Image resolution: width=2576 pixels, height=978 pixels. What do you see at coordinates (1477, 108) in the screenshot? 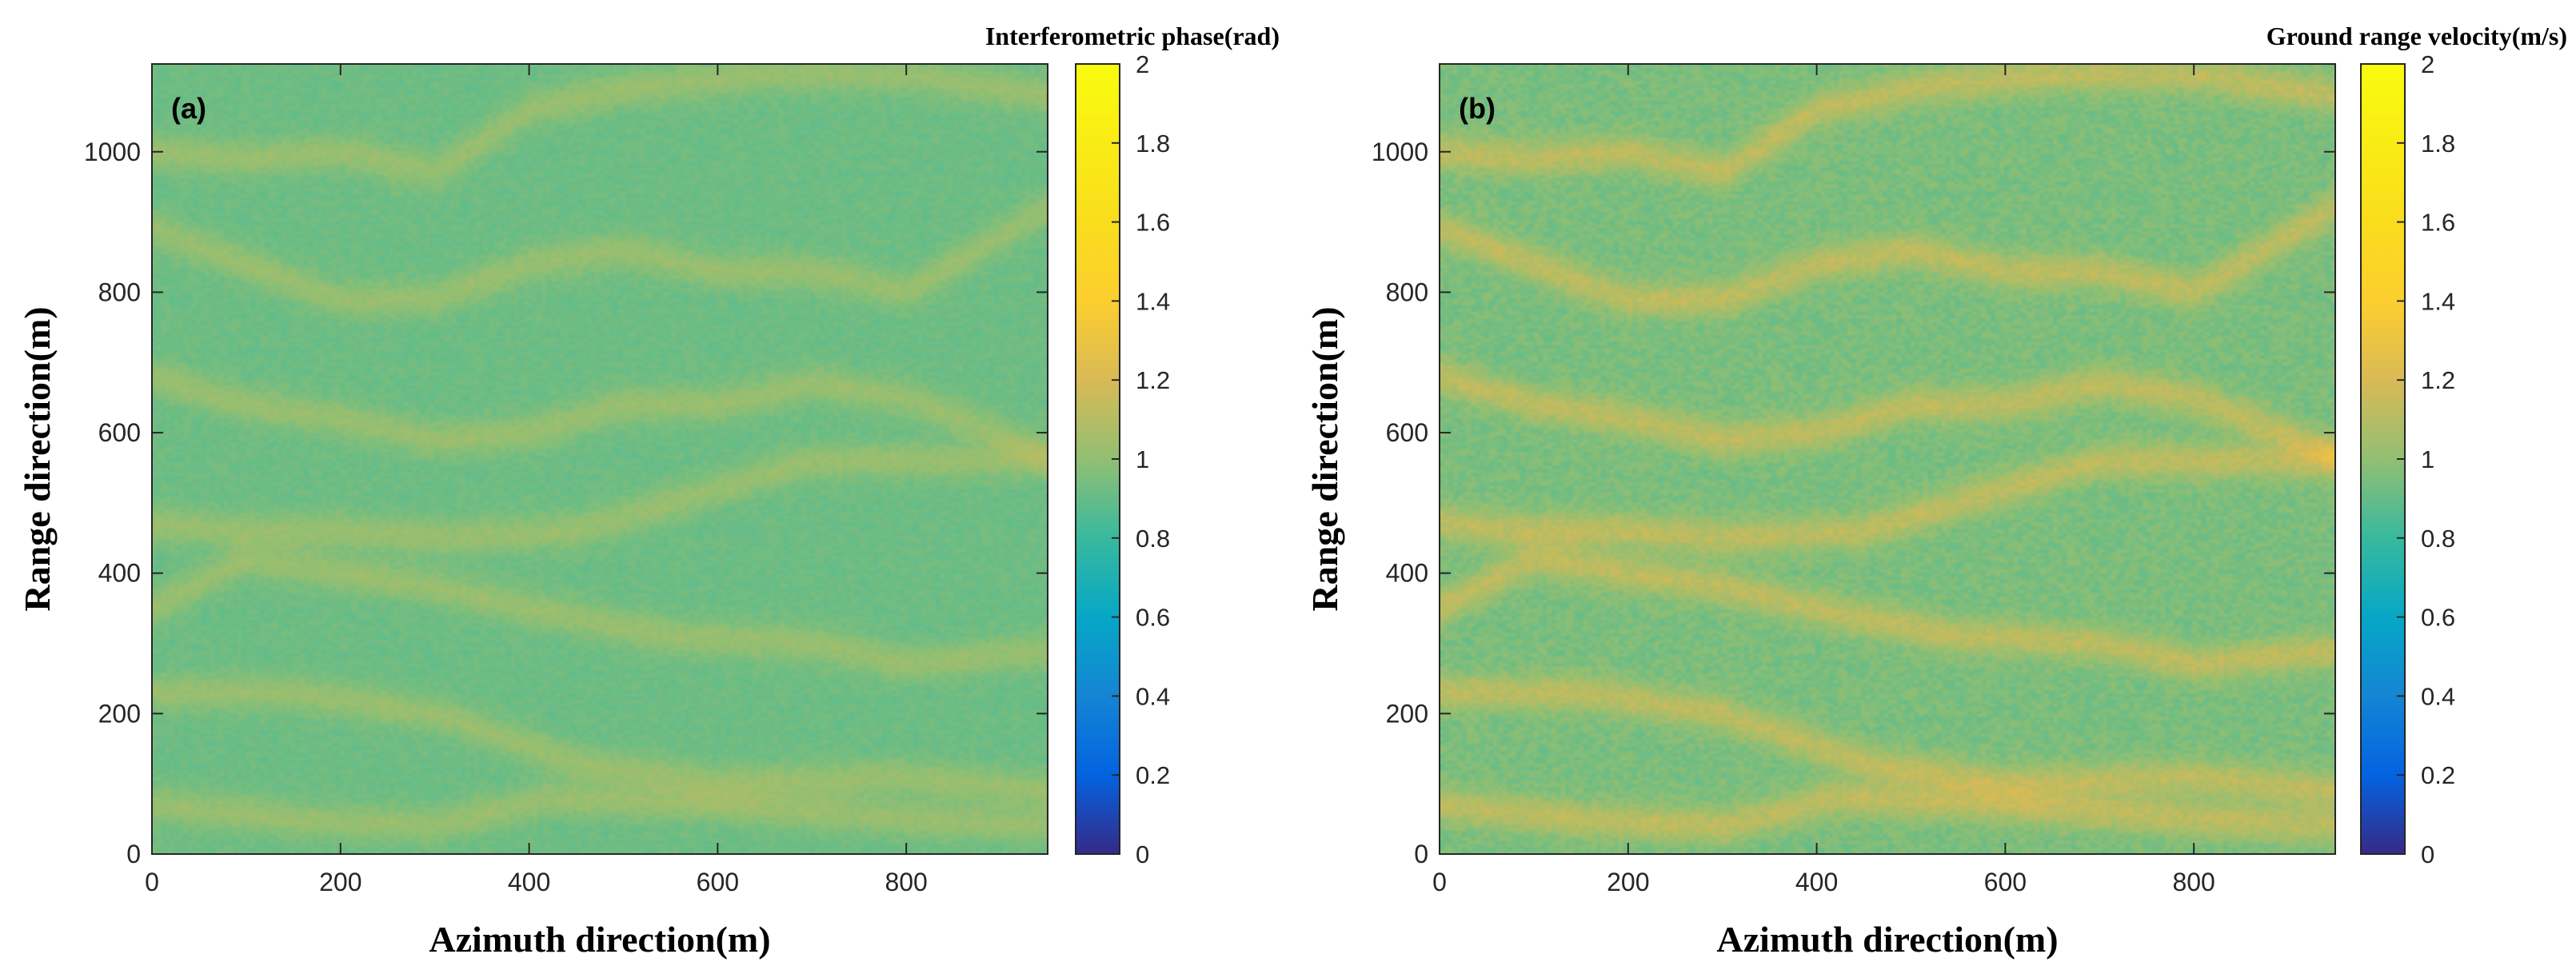
I see `panel-label-b: (b)` at bounding box center [1477, 108].